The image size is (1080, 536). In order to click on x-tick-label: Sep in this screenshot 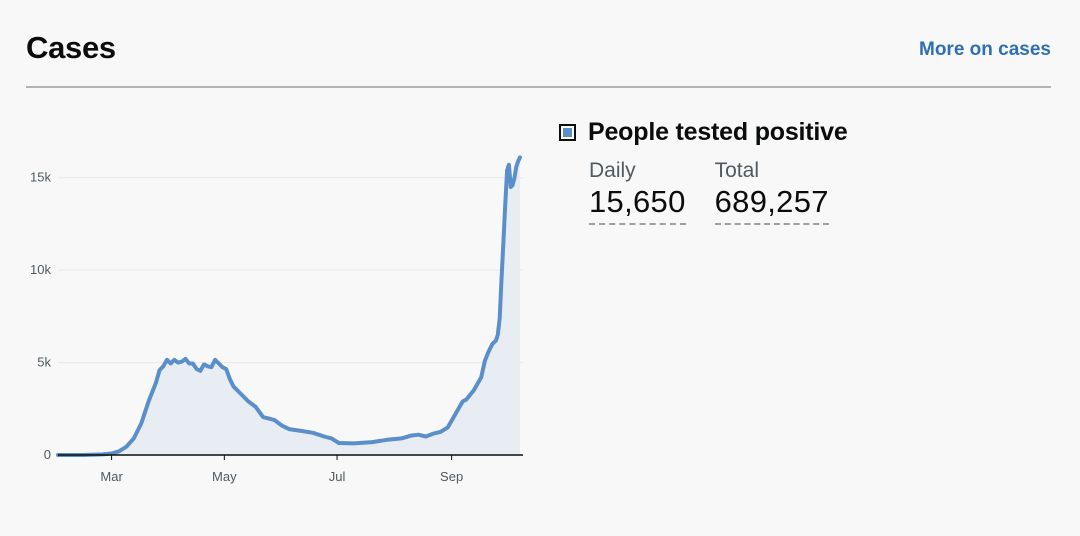, I will do `click(451, 476)`.